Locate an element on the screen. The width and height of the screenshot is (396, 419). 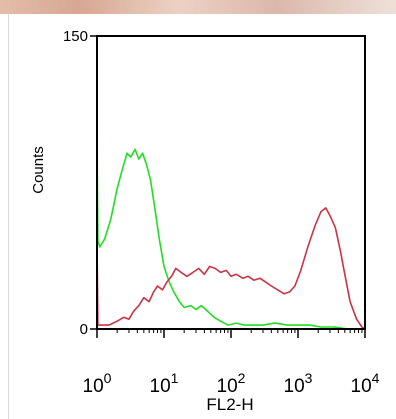
x-tick-label: 10³ is located at coordinates (298, 383).